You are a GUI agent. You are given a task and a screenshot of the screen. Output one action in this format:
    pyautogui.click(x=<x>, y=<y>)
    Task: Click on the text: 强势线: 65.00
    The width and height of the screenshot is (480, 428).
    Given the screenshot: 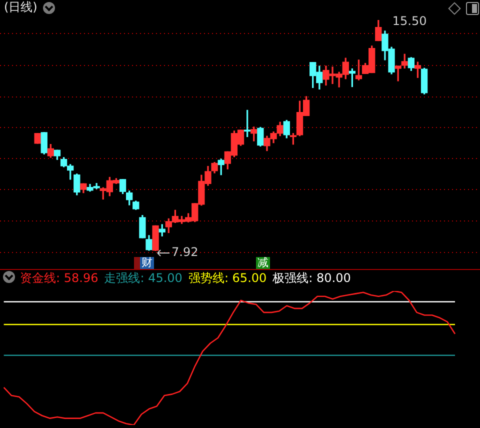 What is the action you would take?
    pyautogui.click(x=227, y=278)
    